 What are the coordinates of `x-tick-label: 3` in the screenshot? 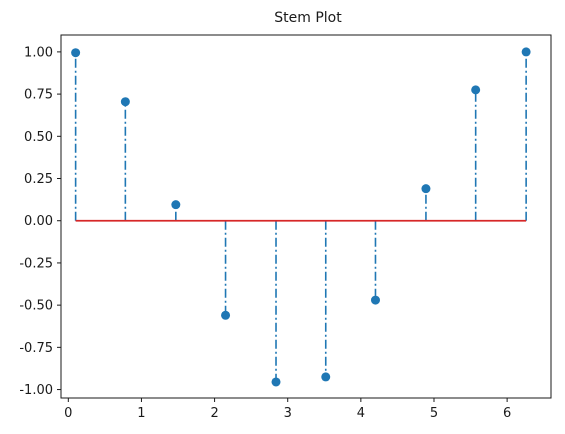 It's located at (288, 413).